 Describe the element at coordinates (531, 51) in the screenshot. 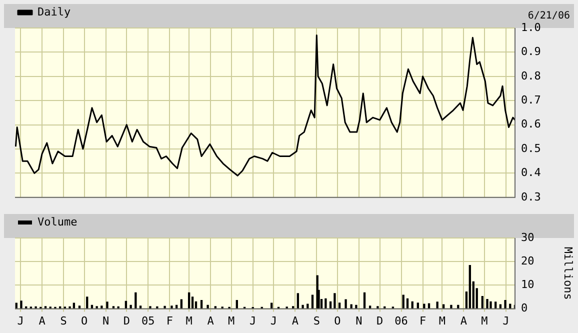

I see `y-tick-label: 0.9` at that location.